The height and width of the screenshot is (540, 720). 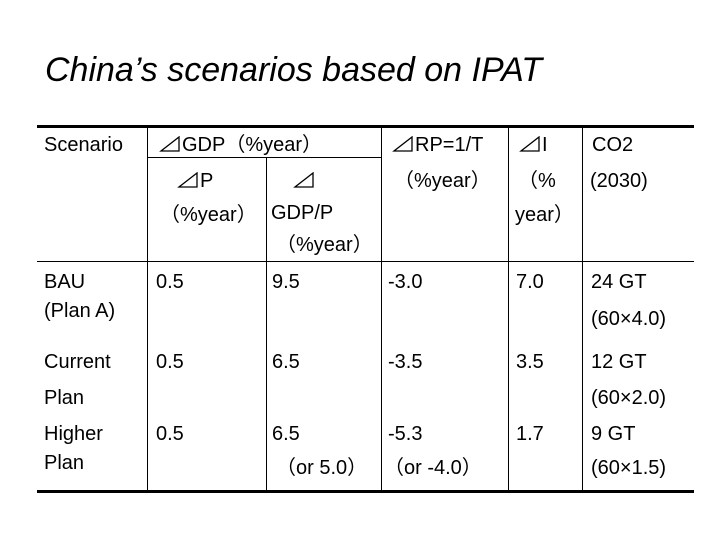 What do you see at coordinates (544, 215) in the screenshot?
I see `header-di-unit-2: year）` at bounding box center [544, 215].